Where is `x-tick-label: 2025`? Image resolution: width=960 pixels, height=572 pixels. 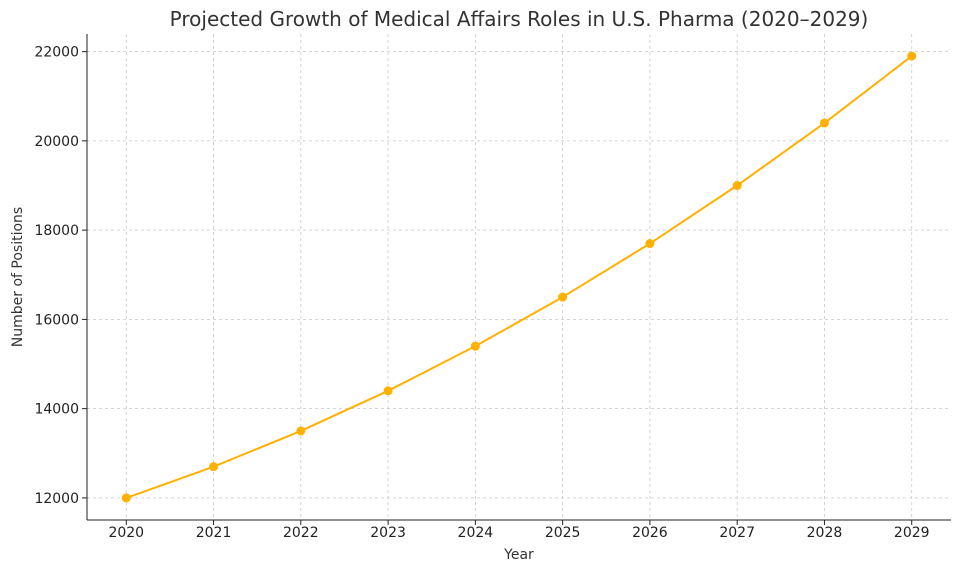
x-tick-label: 2025 is located at coordinates (563, 533).